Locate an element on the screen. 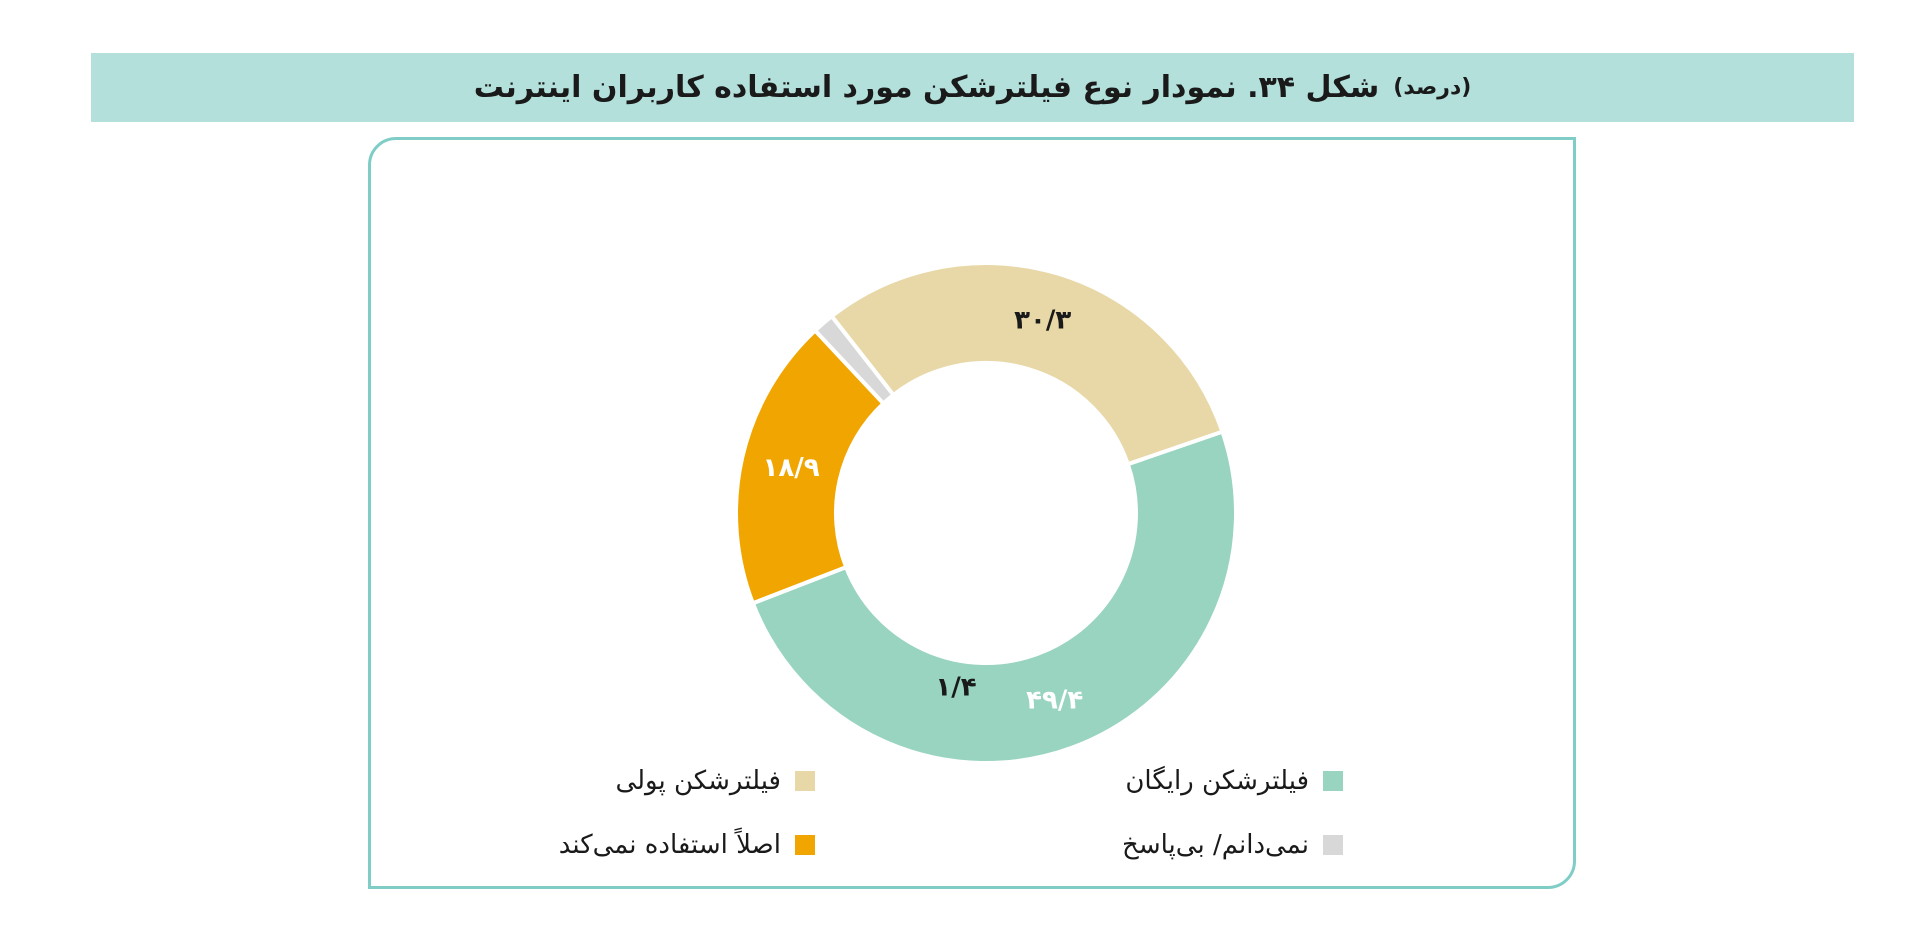 Image resolution: width=1920 pixels, height=939 pixels. data-label-dont-know: ۱/۴ is located at coordinates (955, 688).